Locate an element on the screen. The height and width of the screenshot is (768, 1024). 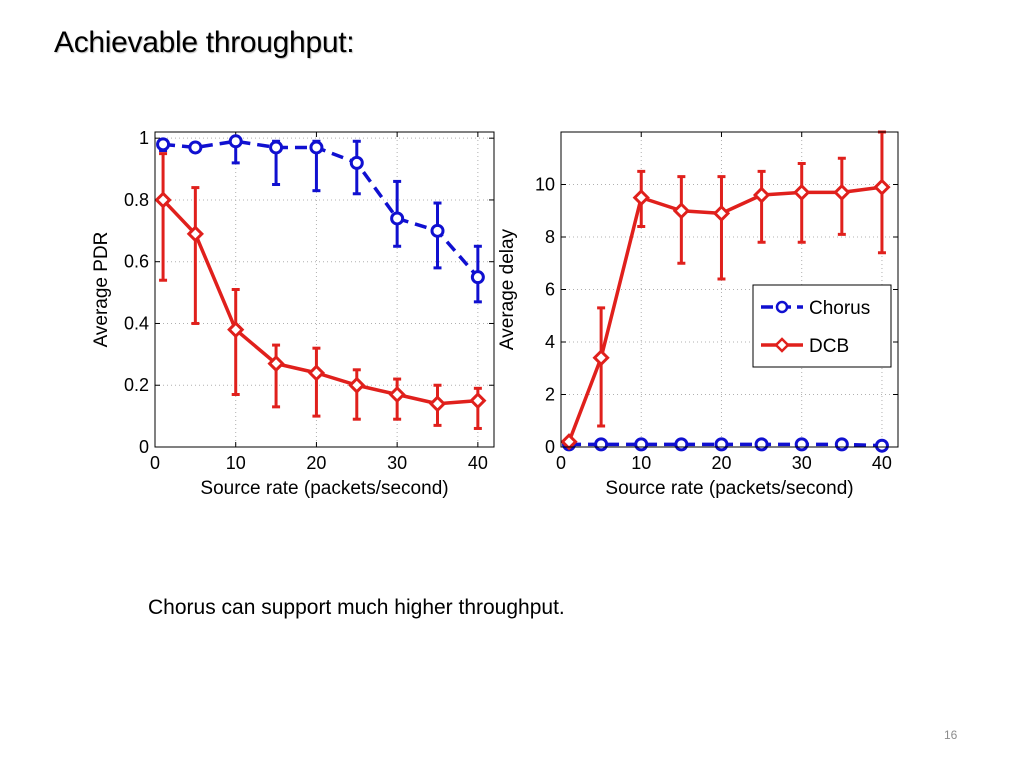
legend: Chorus DCB is located at coordinates (822, 326).